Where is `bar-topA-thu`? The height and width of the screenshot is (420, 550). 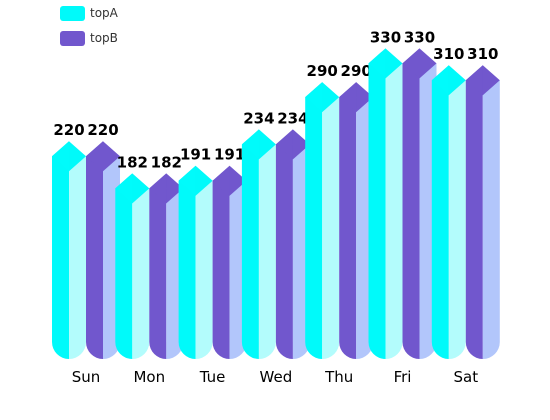 bar-topA-thu is located at coordinates (322, 221).